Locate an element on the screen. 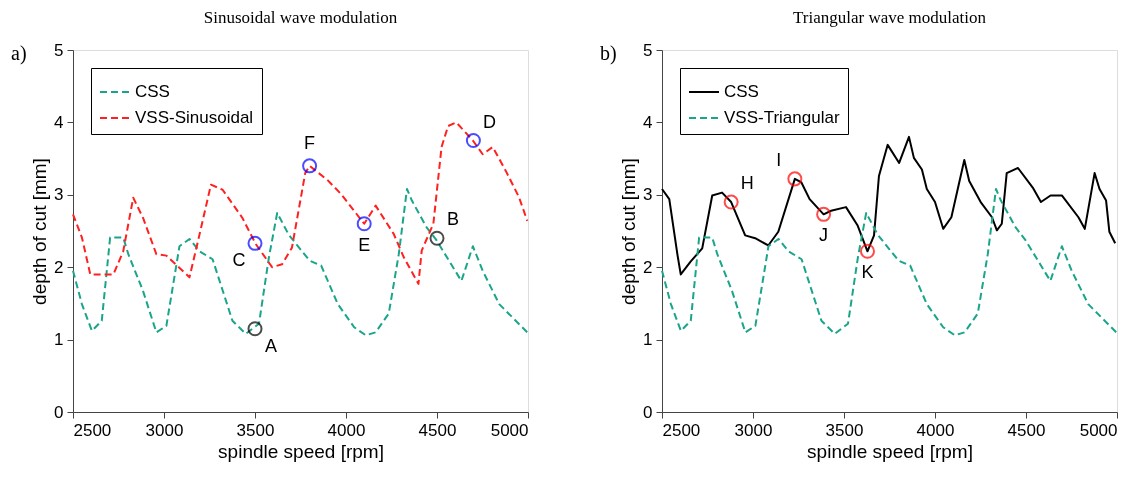 This screenshot has width=1134, height=503. annotation: A is located at coordinates (271, 345).